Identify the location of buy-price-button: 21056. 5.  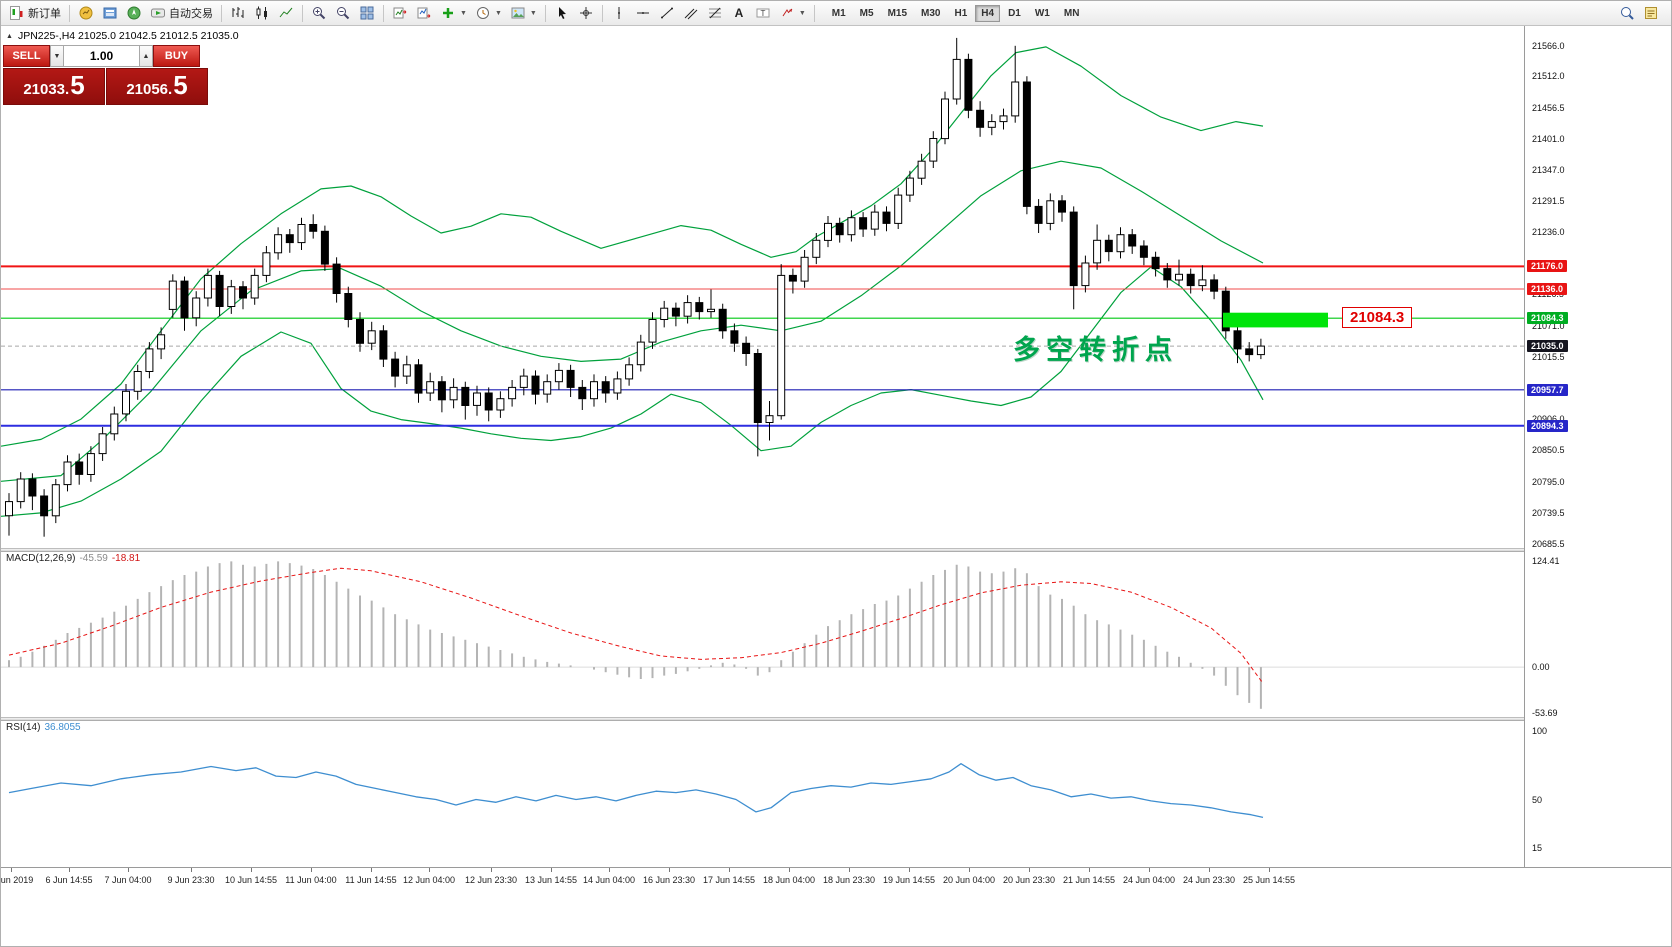
(157, 86).